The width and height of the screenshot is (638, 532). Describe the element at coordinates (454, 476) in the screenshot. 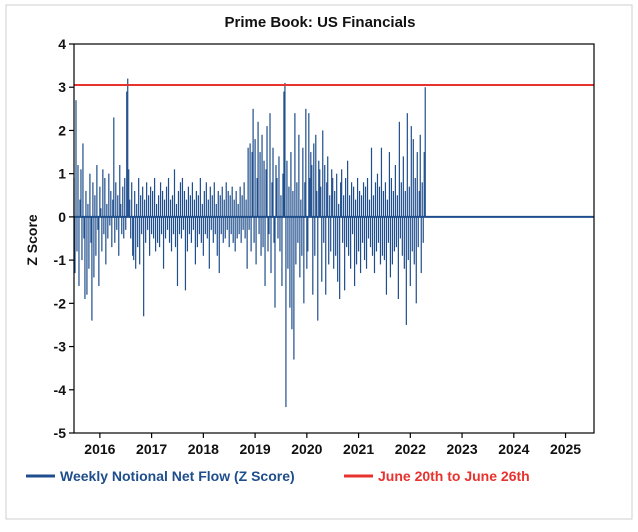

I see `legend-label-reference: June 20th to June 26th` at that location.